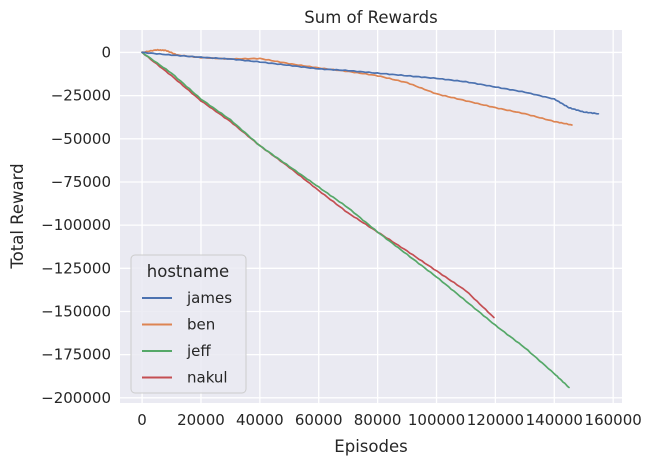 The width and height of the screenshot is (653, 466). What do you see at coordinates (81, 182) in the screenshot?
I see `y-tick-label: −75000` at bounding box center [81, 182].